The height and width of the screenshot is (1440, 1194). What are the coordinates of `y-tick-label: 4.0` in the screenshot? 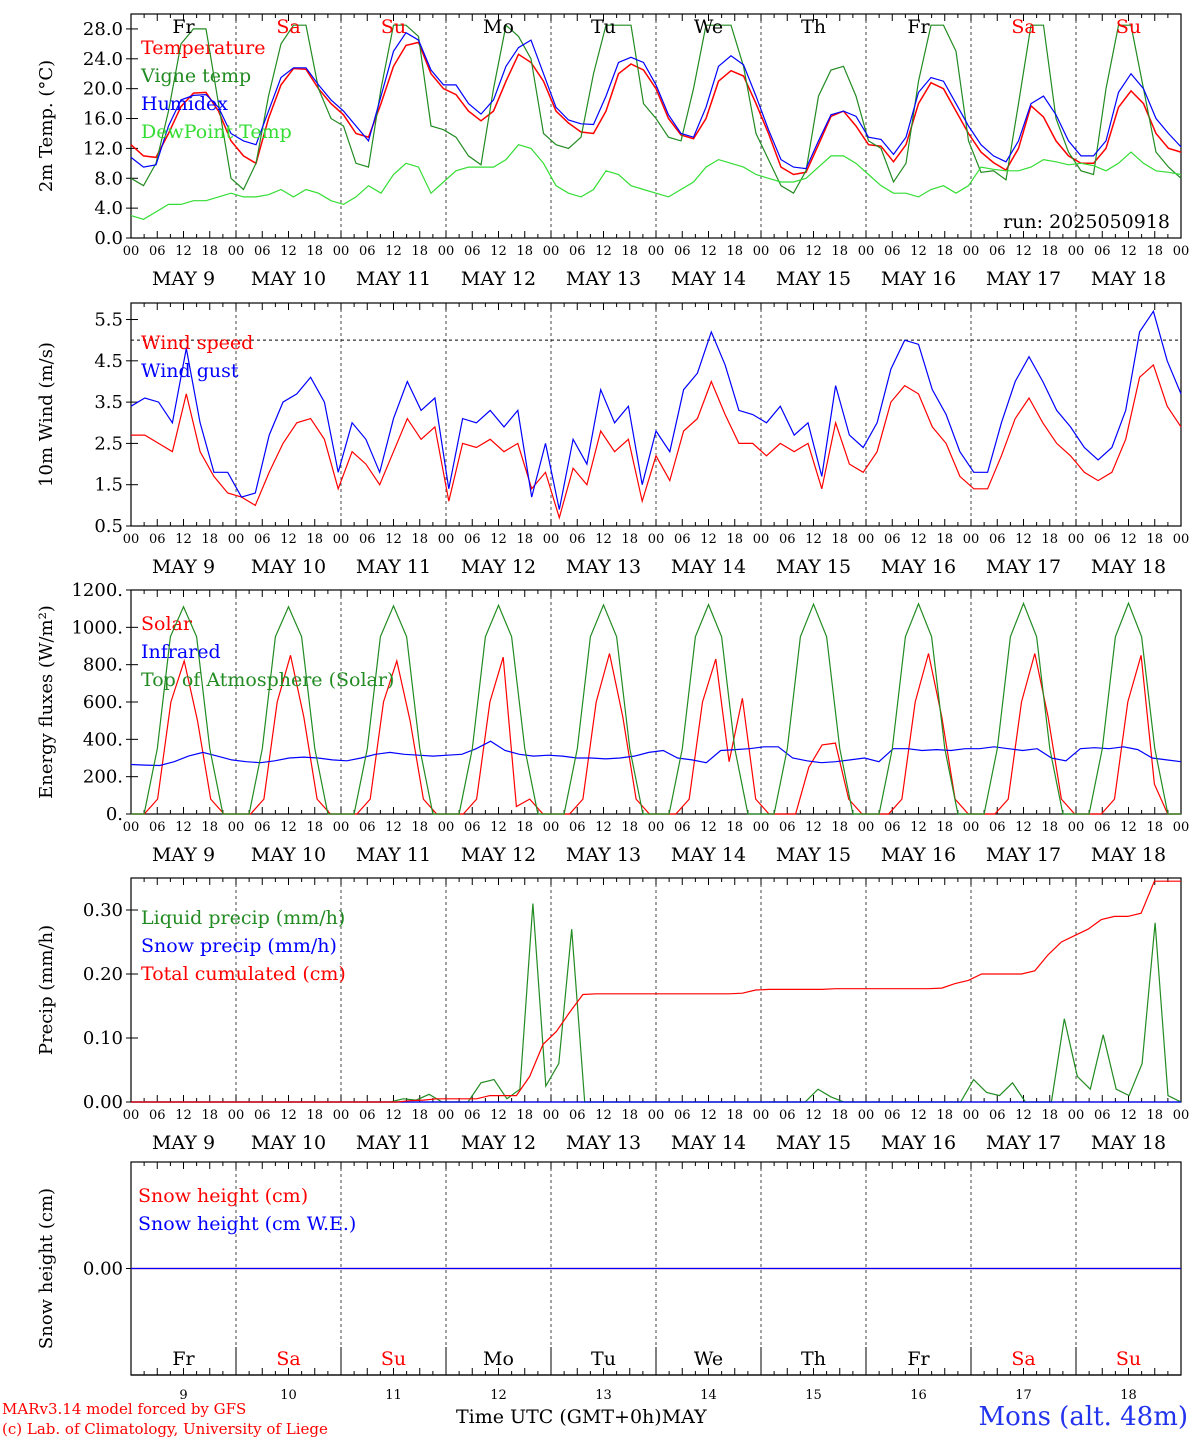 It's located at (108, 208).